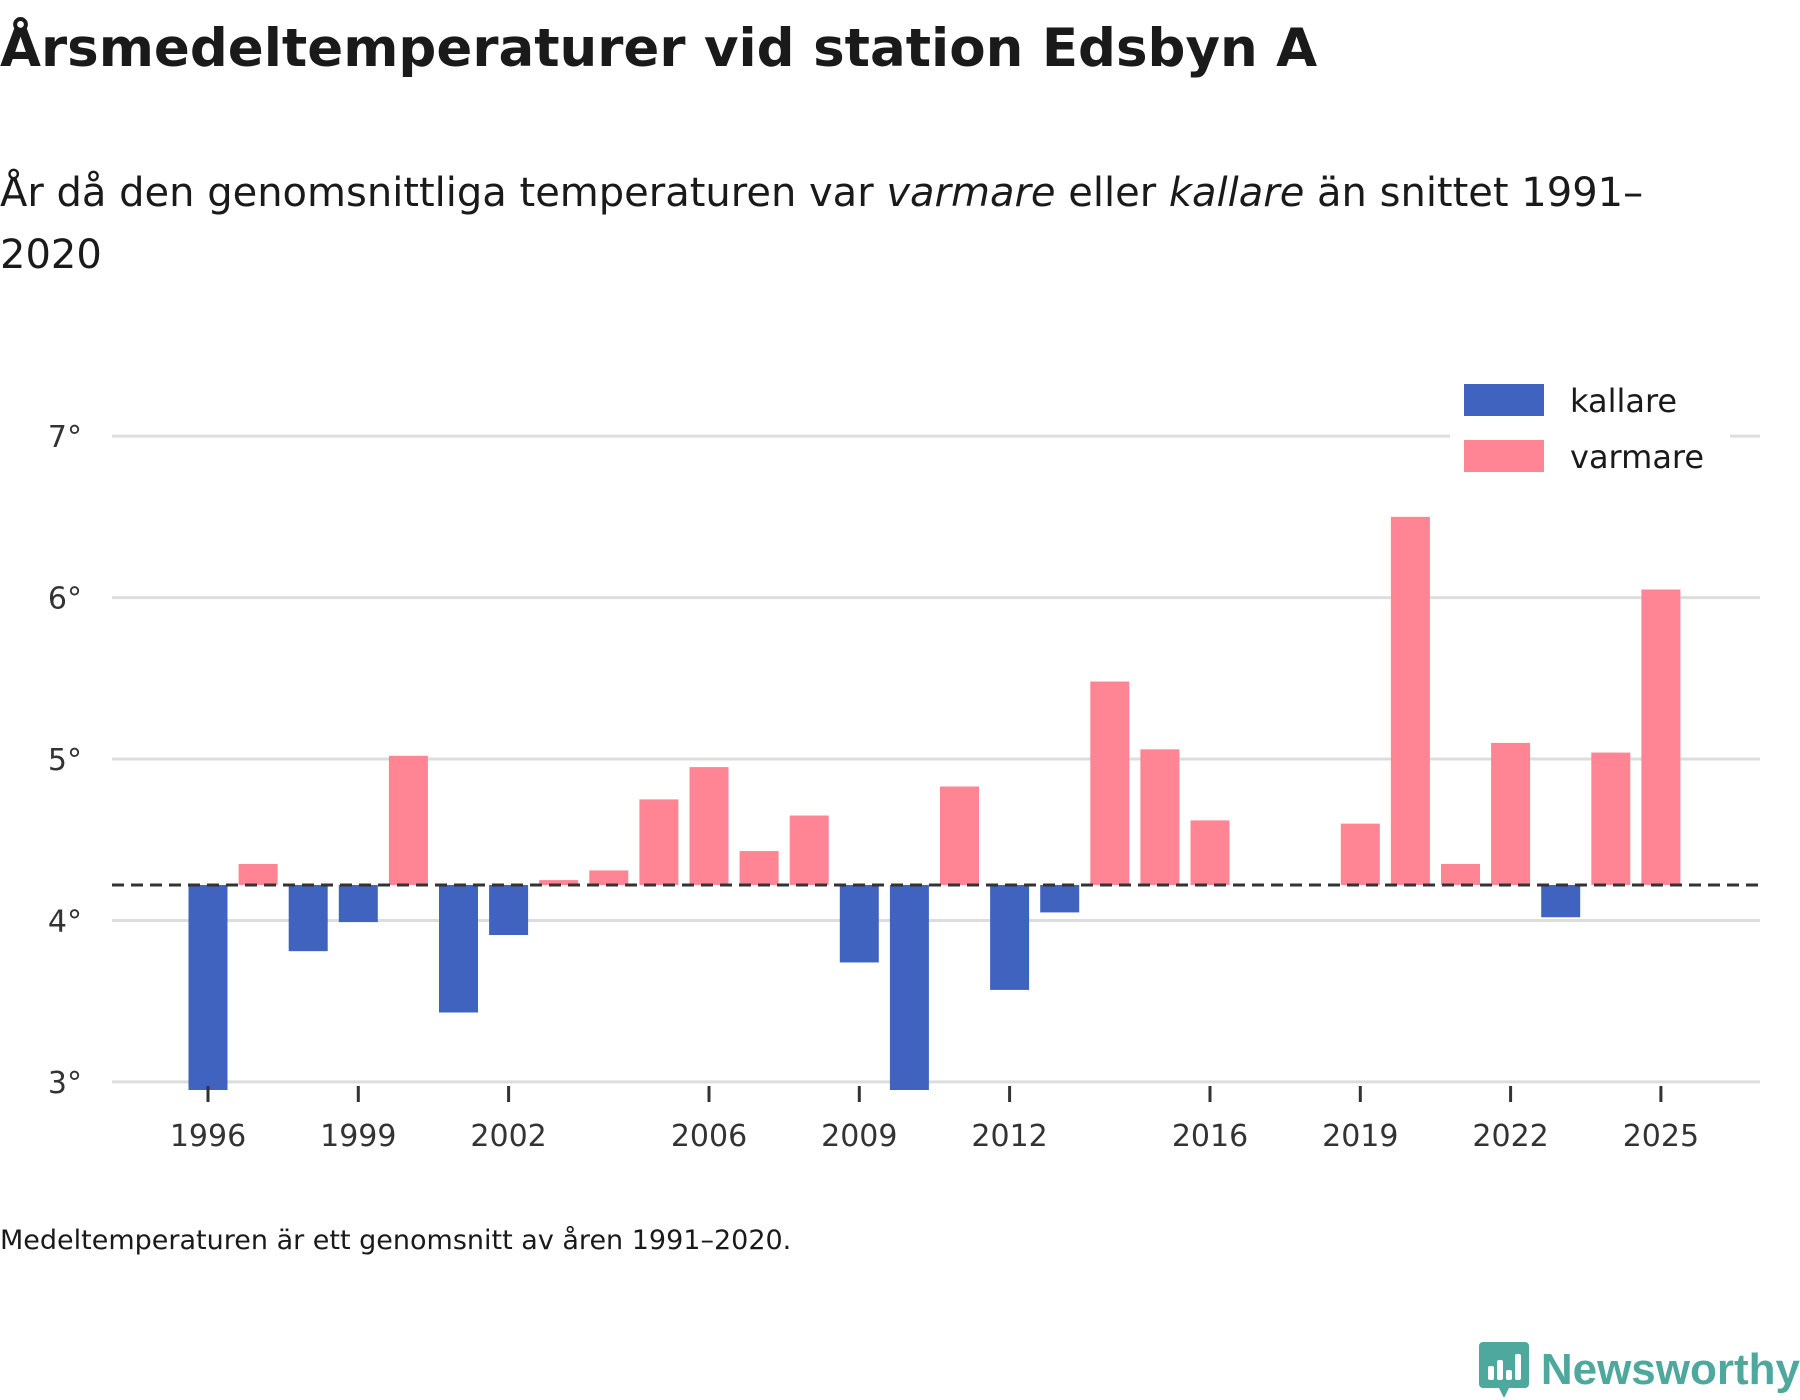 Image resolution: width=1800 pixels, height=1400 pixels. Describe the element at coordinates (65, 599) in the screenshot. I see `y-tick-label: 6°` at that location.